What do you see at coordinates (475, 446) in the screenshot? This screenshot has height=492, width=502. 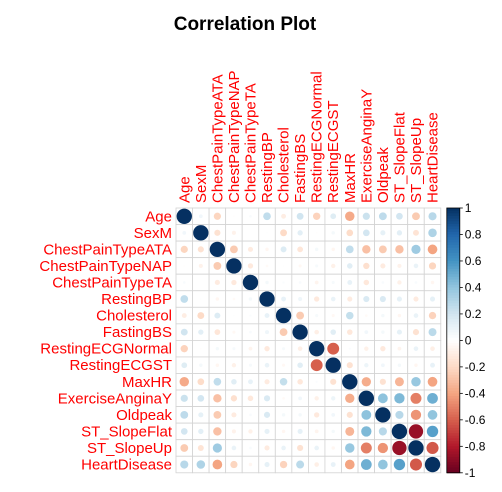 I see `colorbar-tick-label: -0.8` at bounding box center [475, 446].